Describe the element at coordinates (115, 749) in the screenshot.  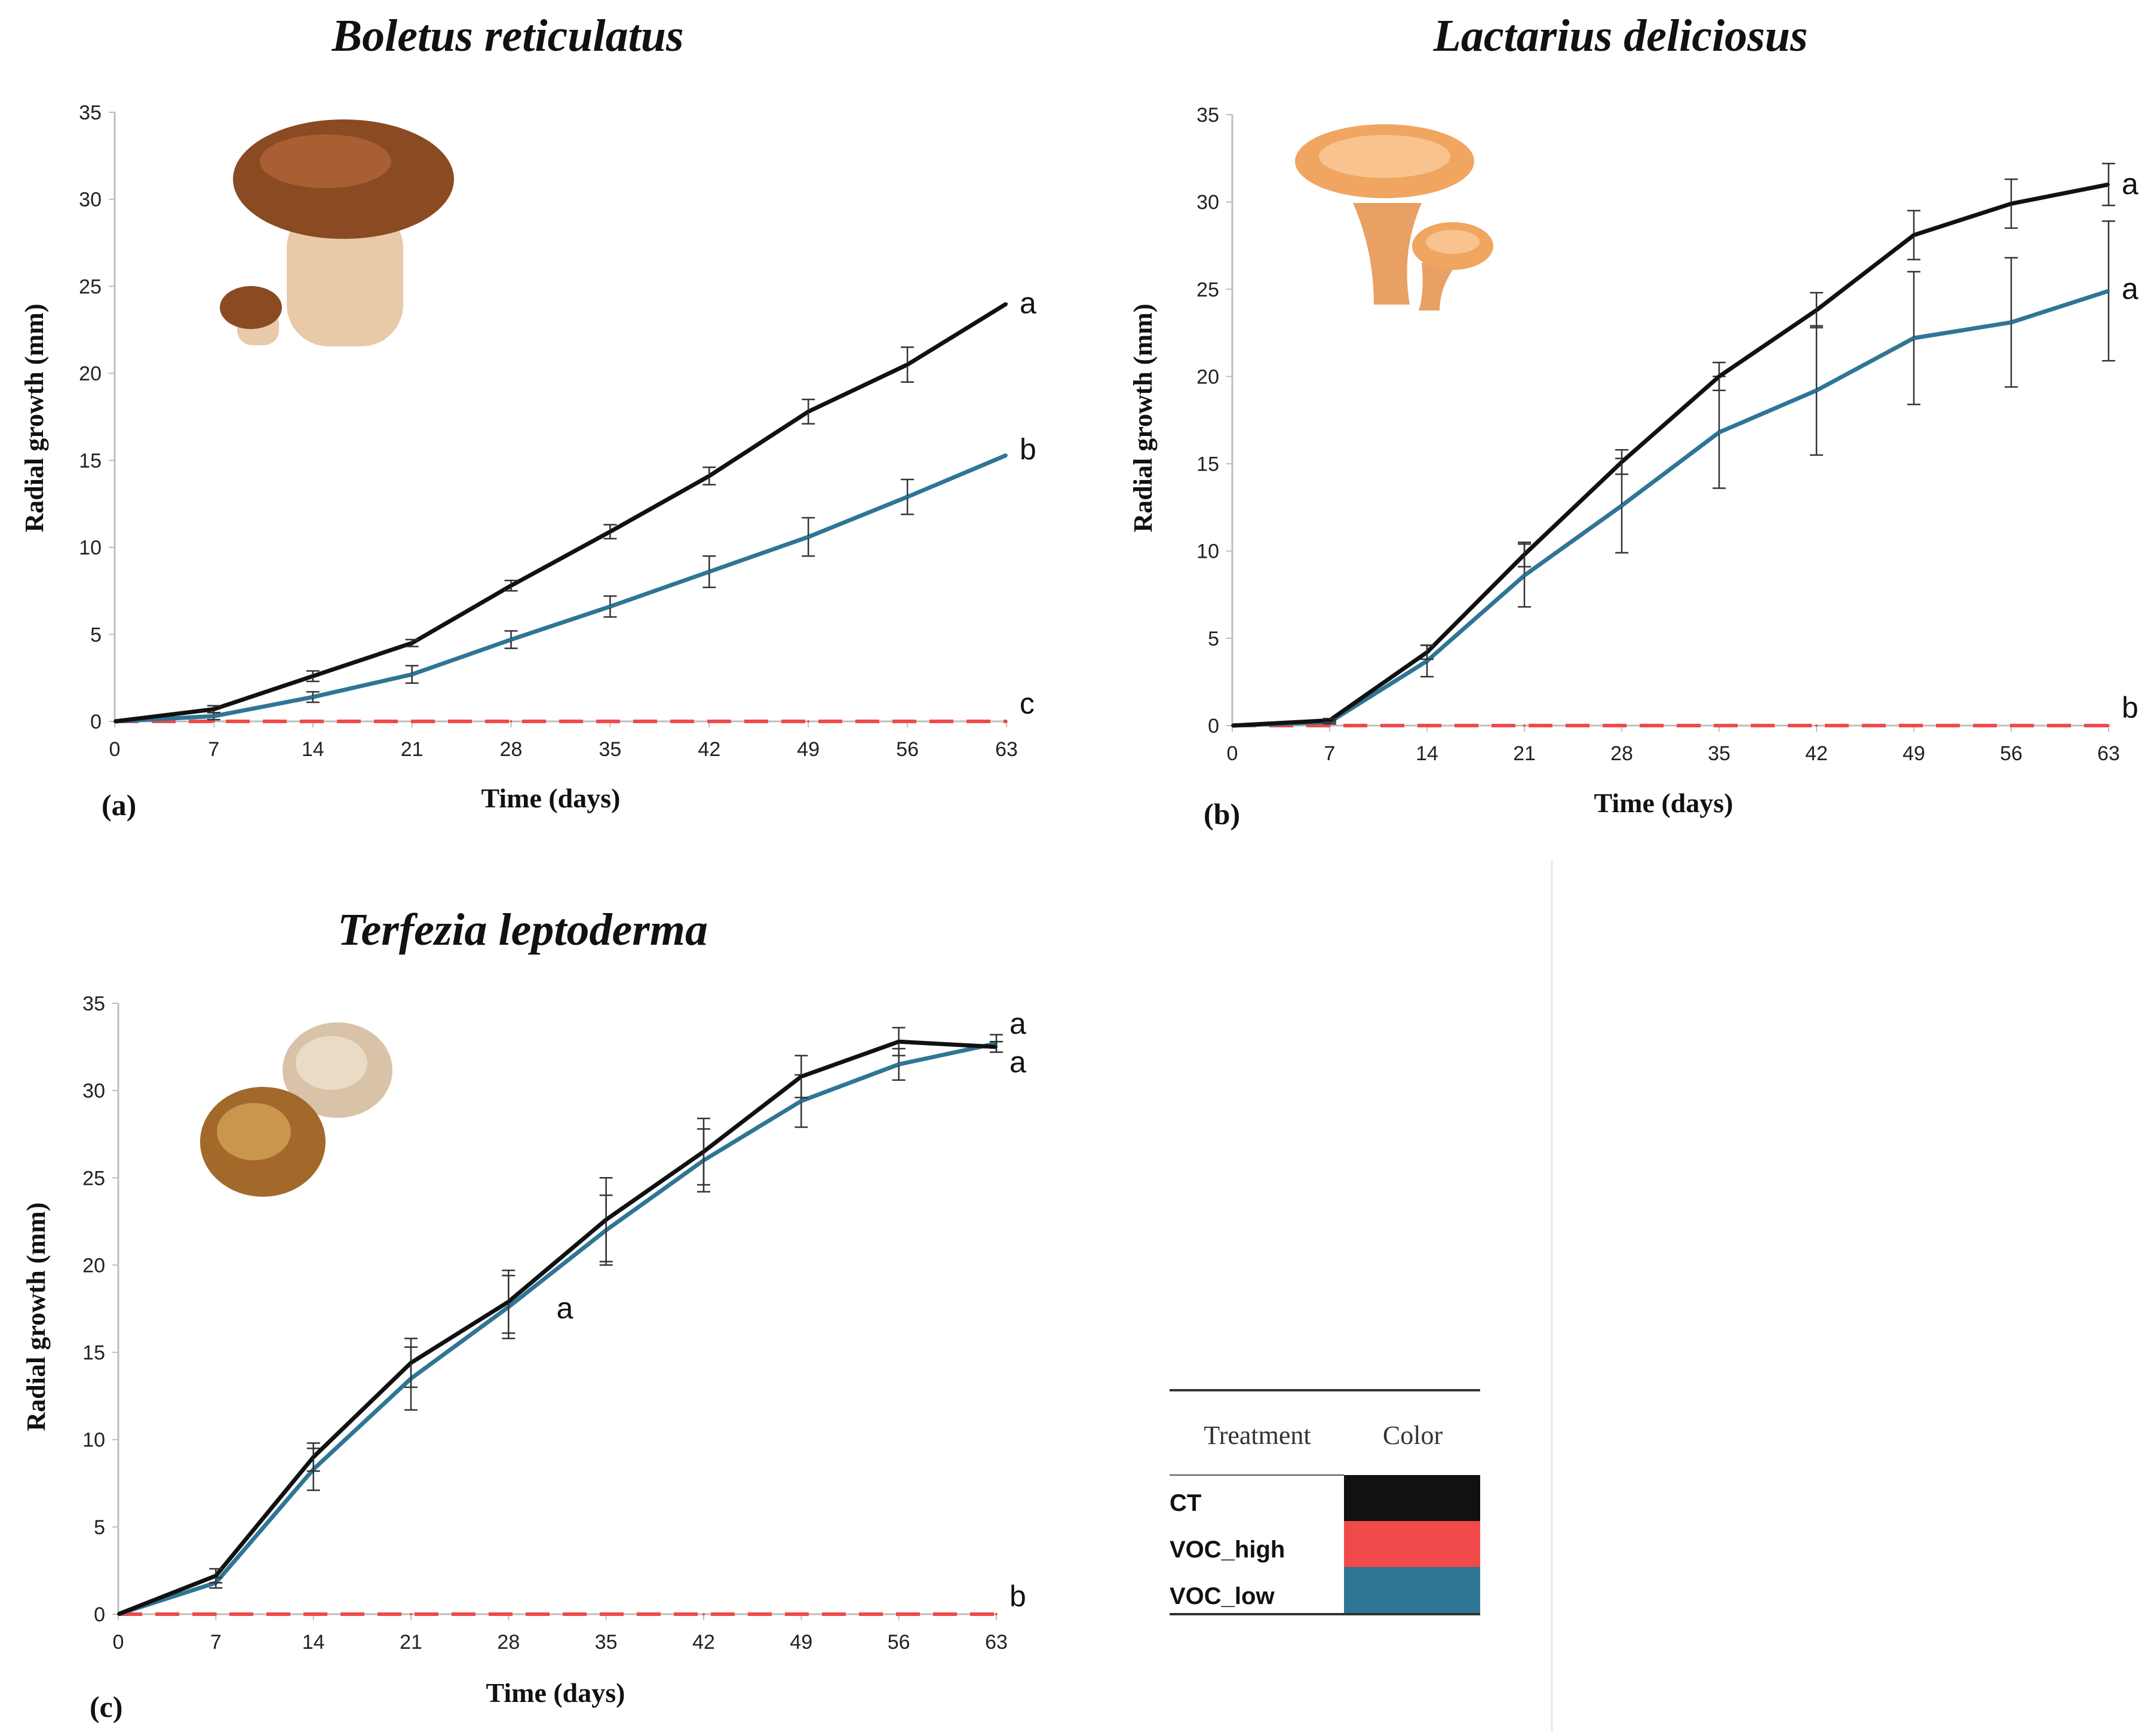
I see `p0-x-tick-label: 0` at that location.